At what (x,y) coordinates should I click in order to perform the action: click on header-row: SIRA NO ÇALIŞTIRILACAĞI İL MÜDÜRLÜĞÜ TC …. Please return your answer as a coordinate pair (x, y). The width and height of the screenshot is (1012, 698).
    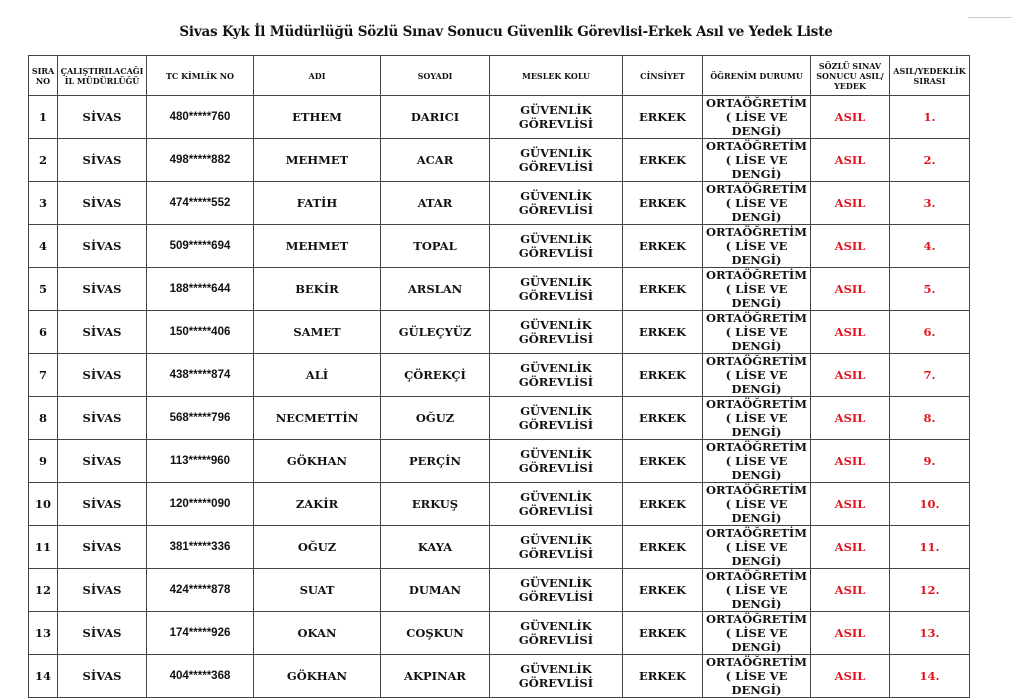
    Looking at the image, I should click on (499, 75).